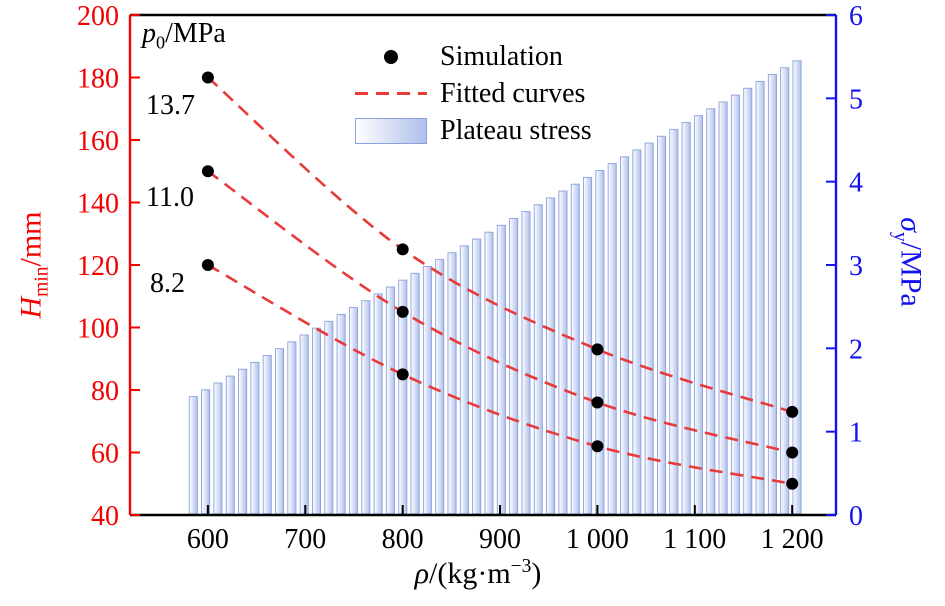 The height and width of the screenshot is (606, 945). What do you see at coordinates (105, 391) in the screenshot?
I see `svg-text: 80` at bounding box center [105, 391].